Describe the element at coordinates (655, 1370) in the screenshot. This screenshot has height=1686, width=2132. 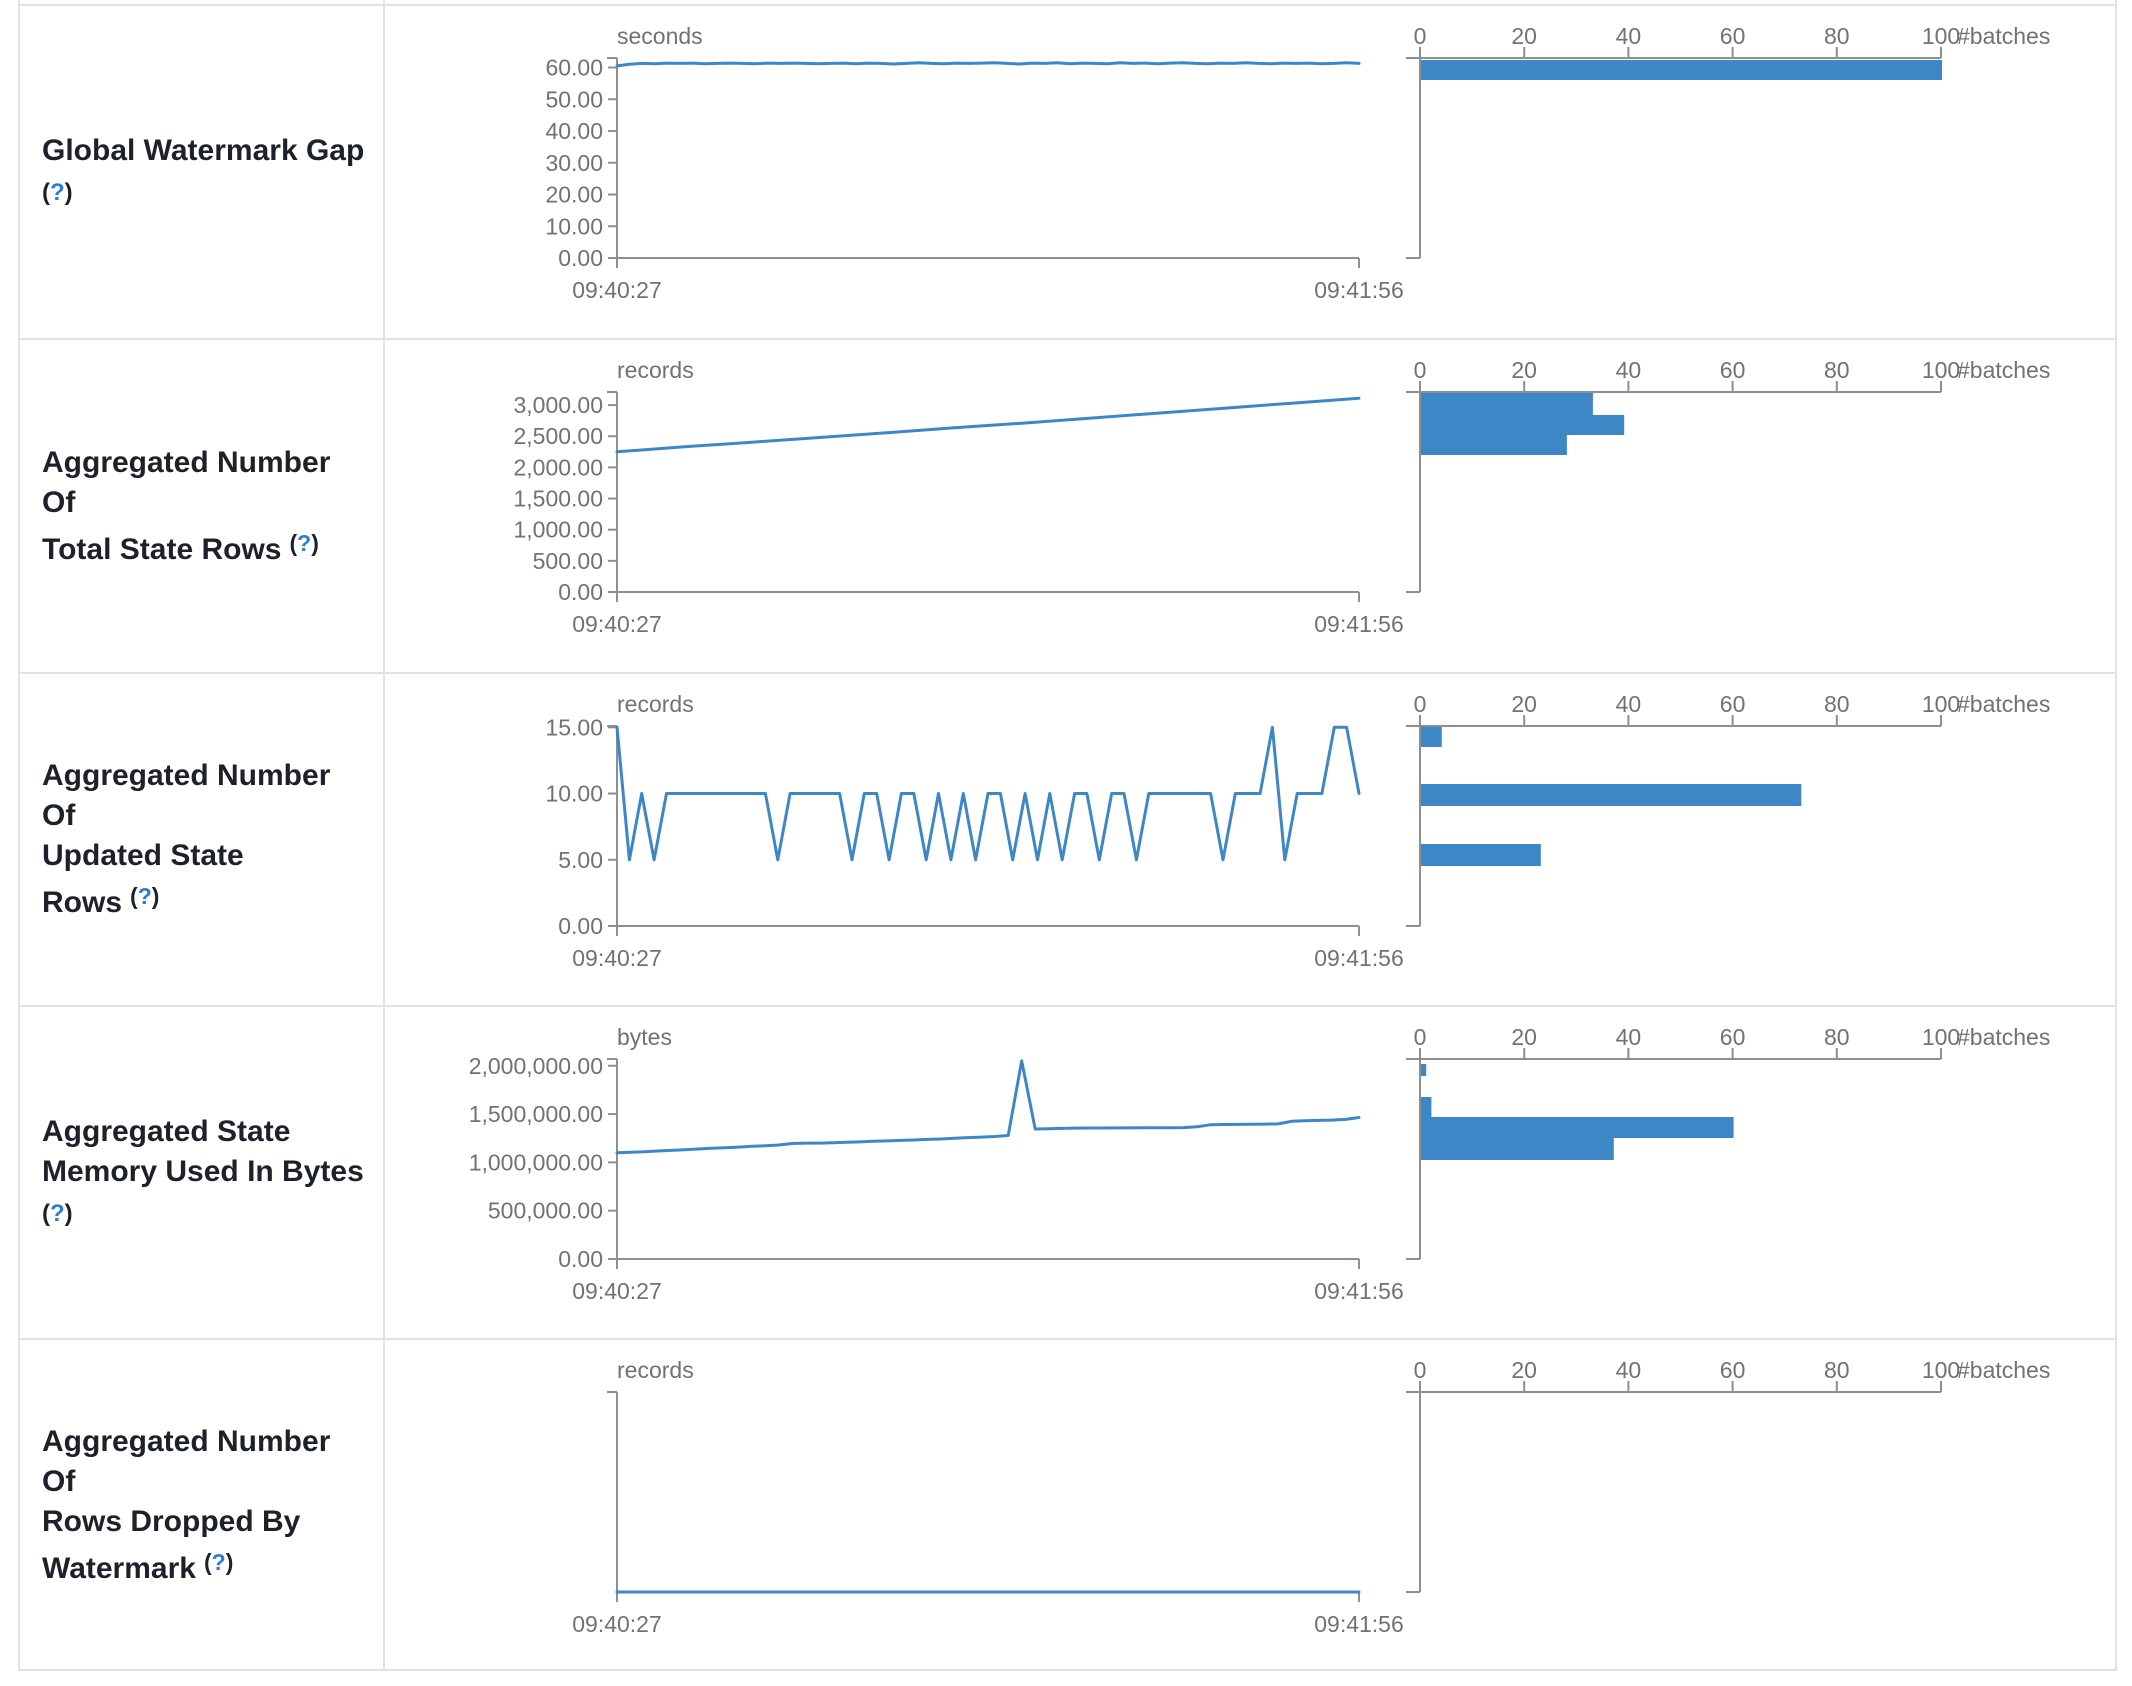
I see `timeline-unit-label: records` at that location.